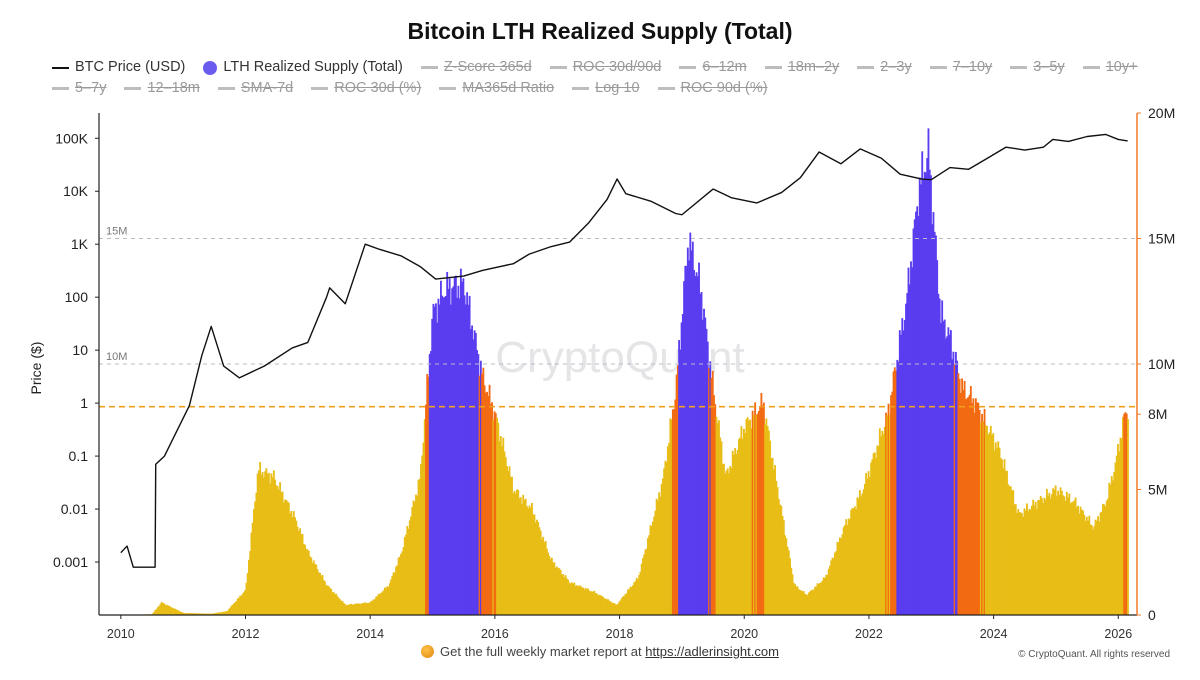 This screenshot has height=680, width=1200. I want to click on left-axis-title: Price ($), so click(36, 368).